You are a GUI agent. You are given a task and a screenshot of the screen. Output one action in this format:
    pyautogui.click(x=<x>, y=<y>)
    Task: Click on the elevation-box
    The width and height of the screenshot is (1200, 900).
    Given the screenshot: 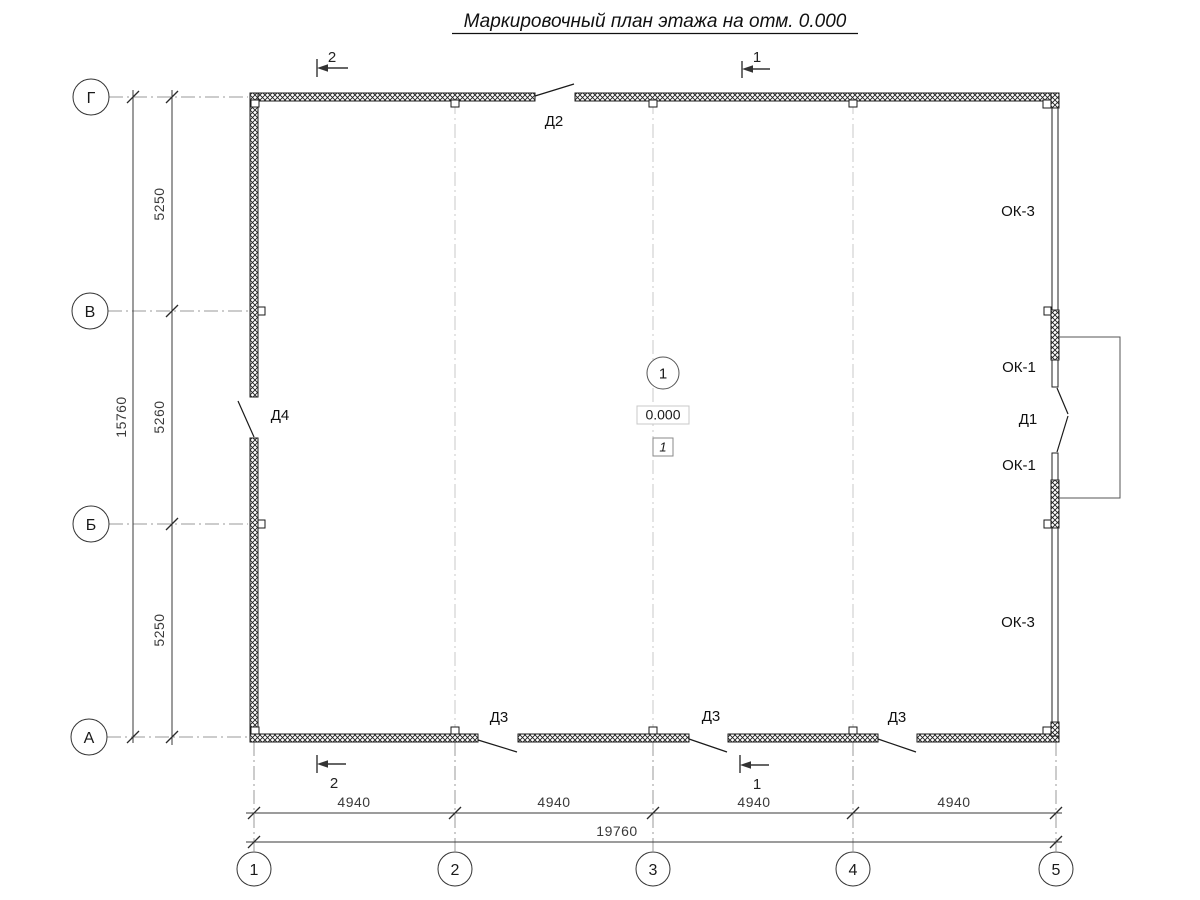 What is the action you would take?
    pyautogui.click(x=663, y=415)
    